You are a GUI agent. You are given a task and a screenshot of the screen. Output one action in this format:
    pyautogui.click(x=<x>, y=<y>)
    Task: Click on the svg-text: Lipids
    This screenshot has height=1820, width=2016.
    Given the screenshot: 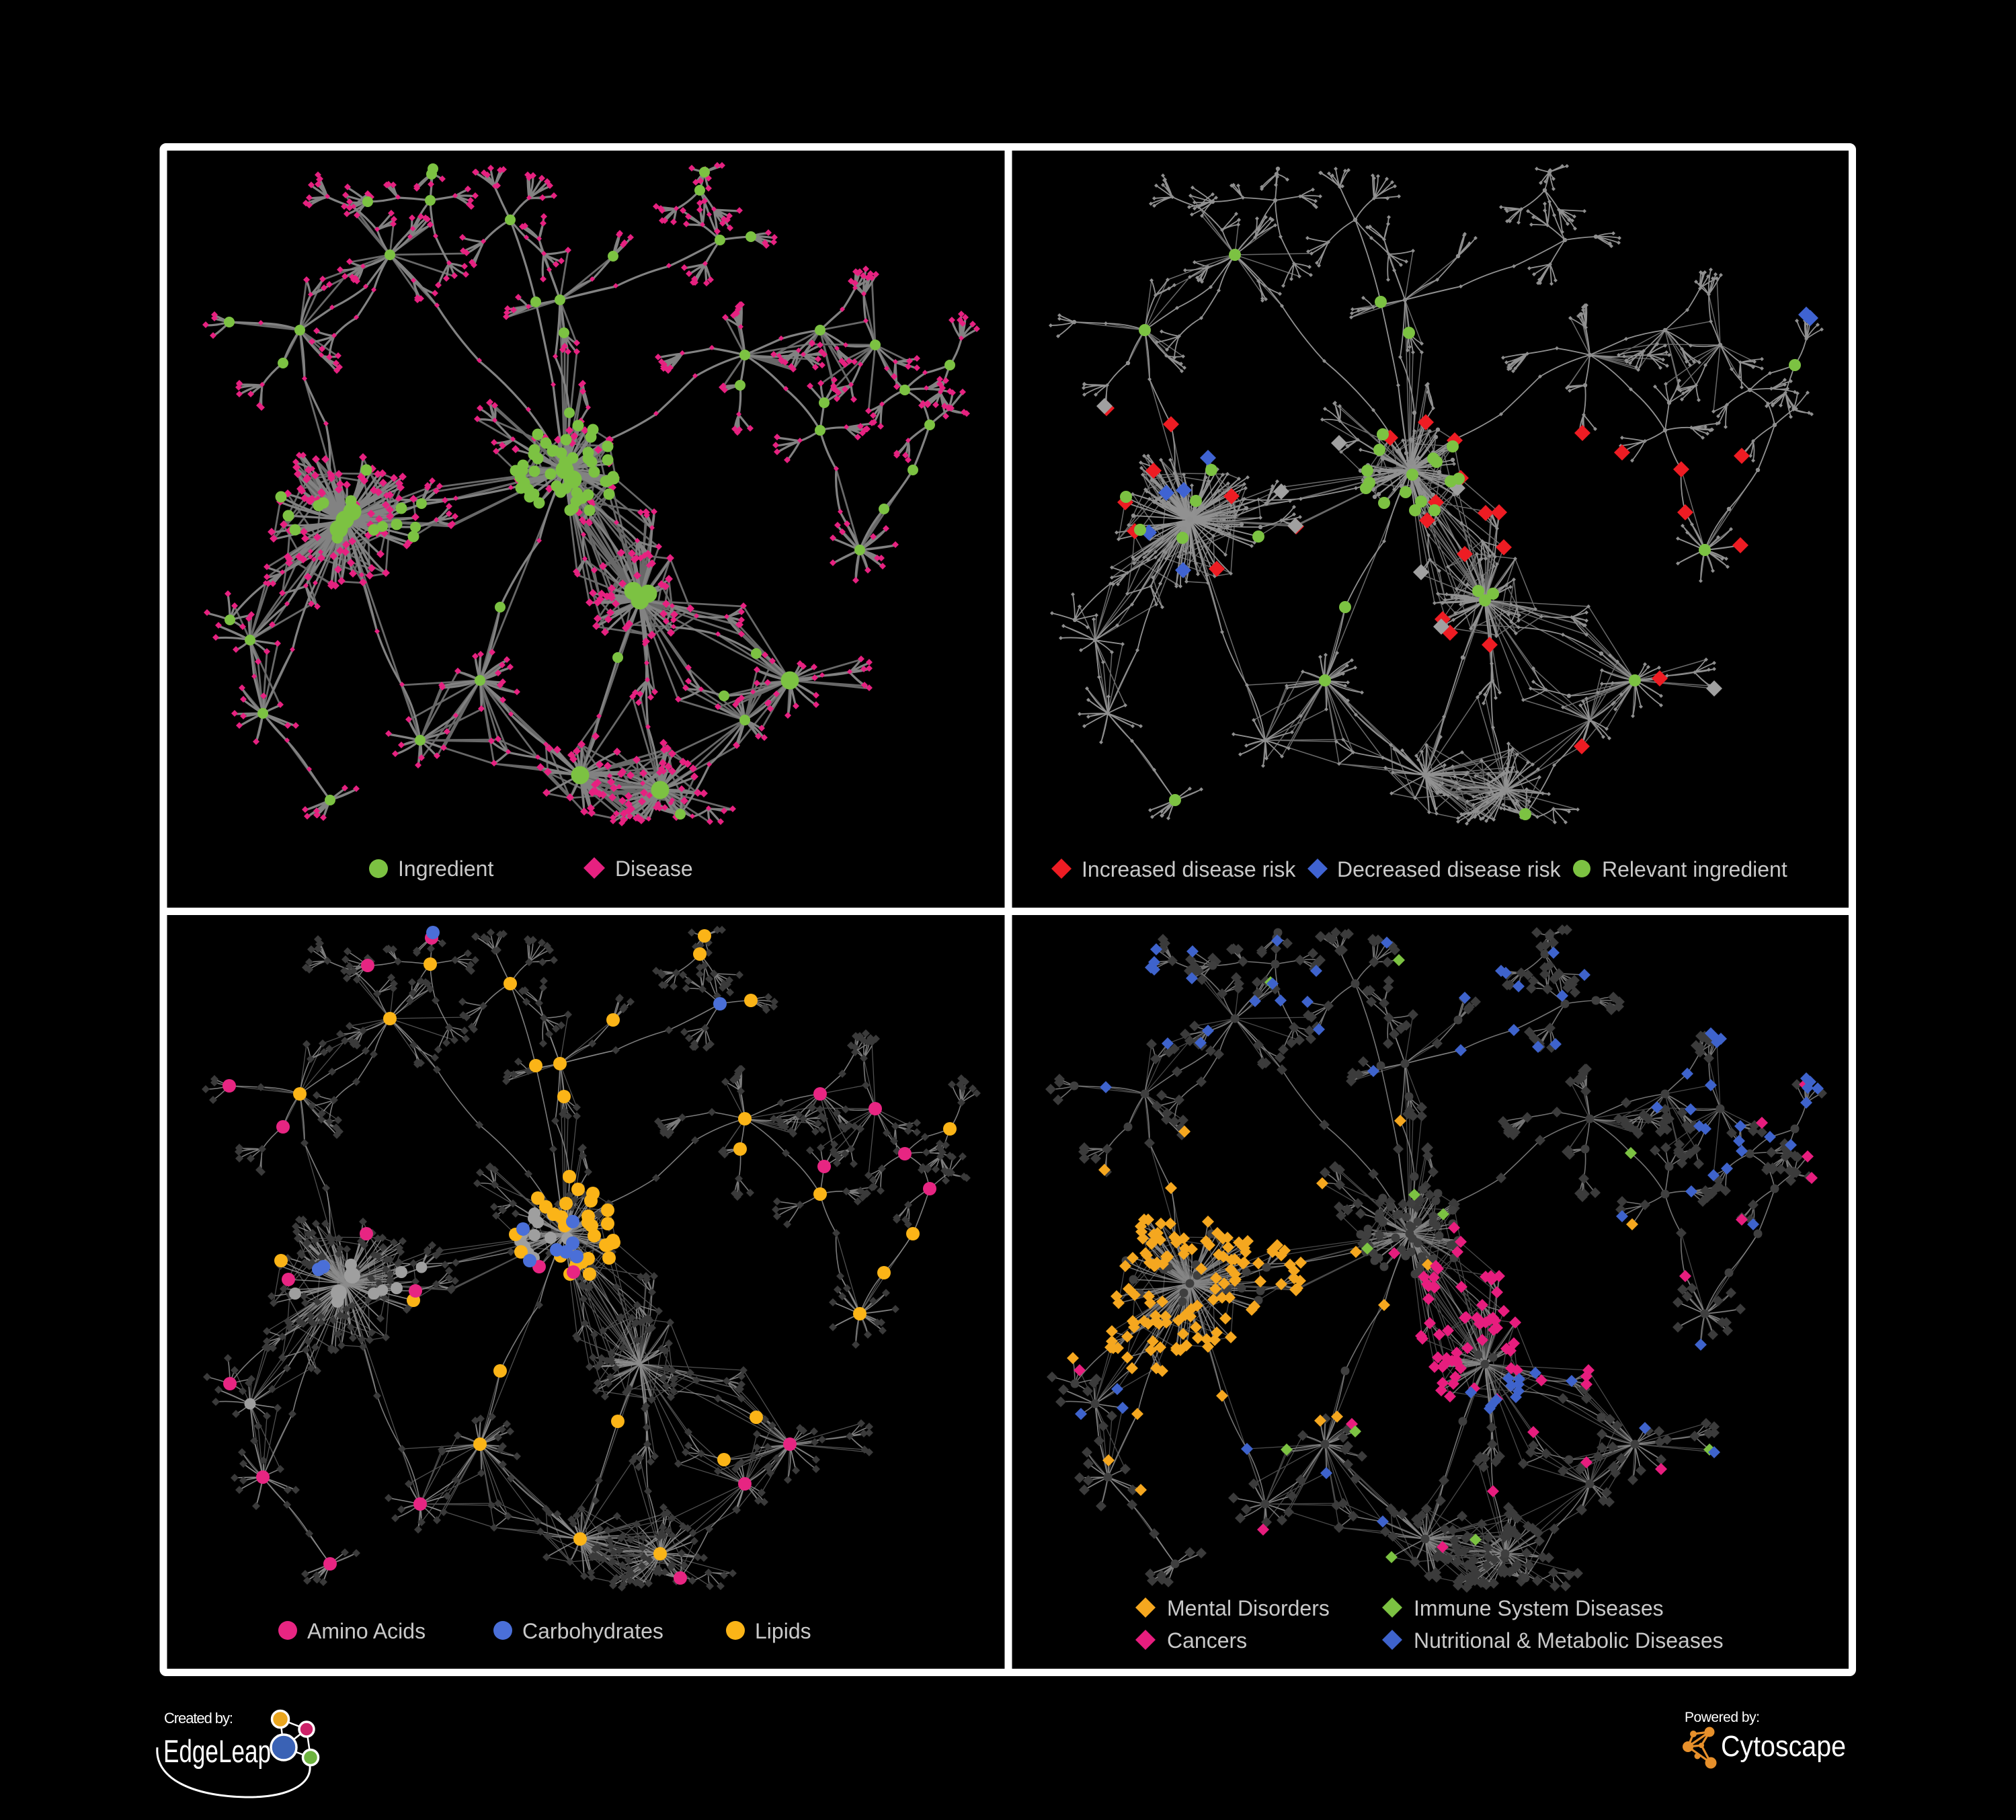 What is the action you would take?
    pyautogui.click(x=783, y=1631)
    